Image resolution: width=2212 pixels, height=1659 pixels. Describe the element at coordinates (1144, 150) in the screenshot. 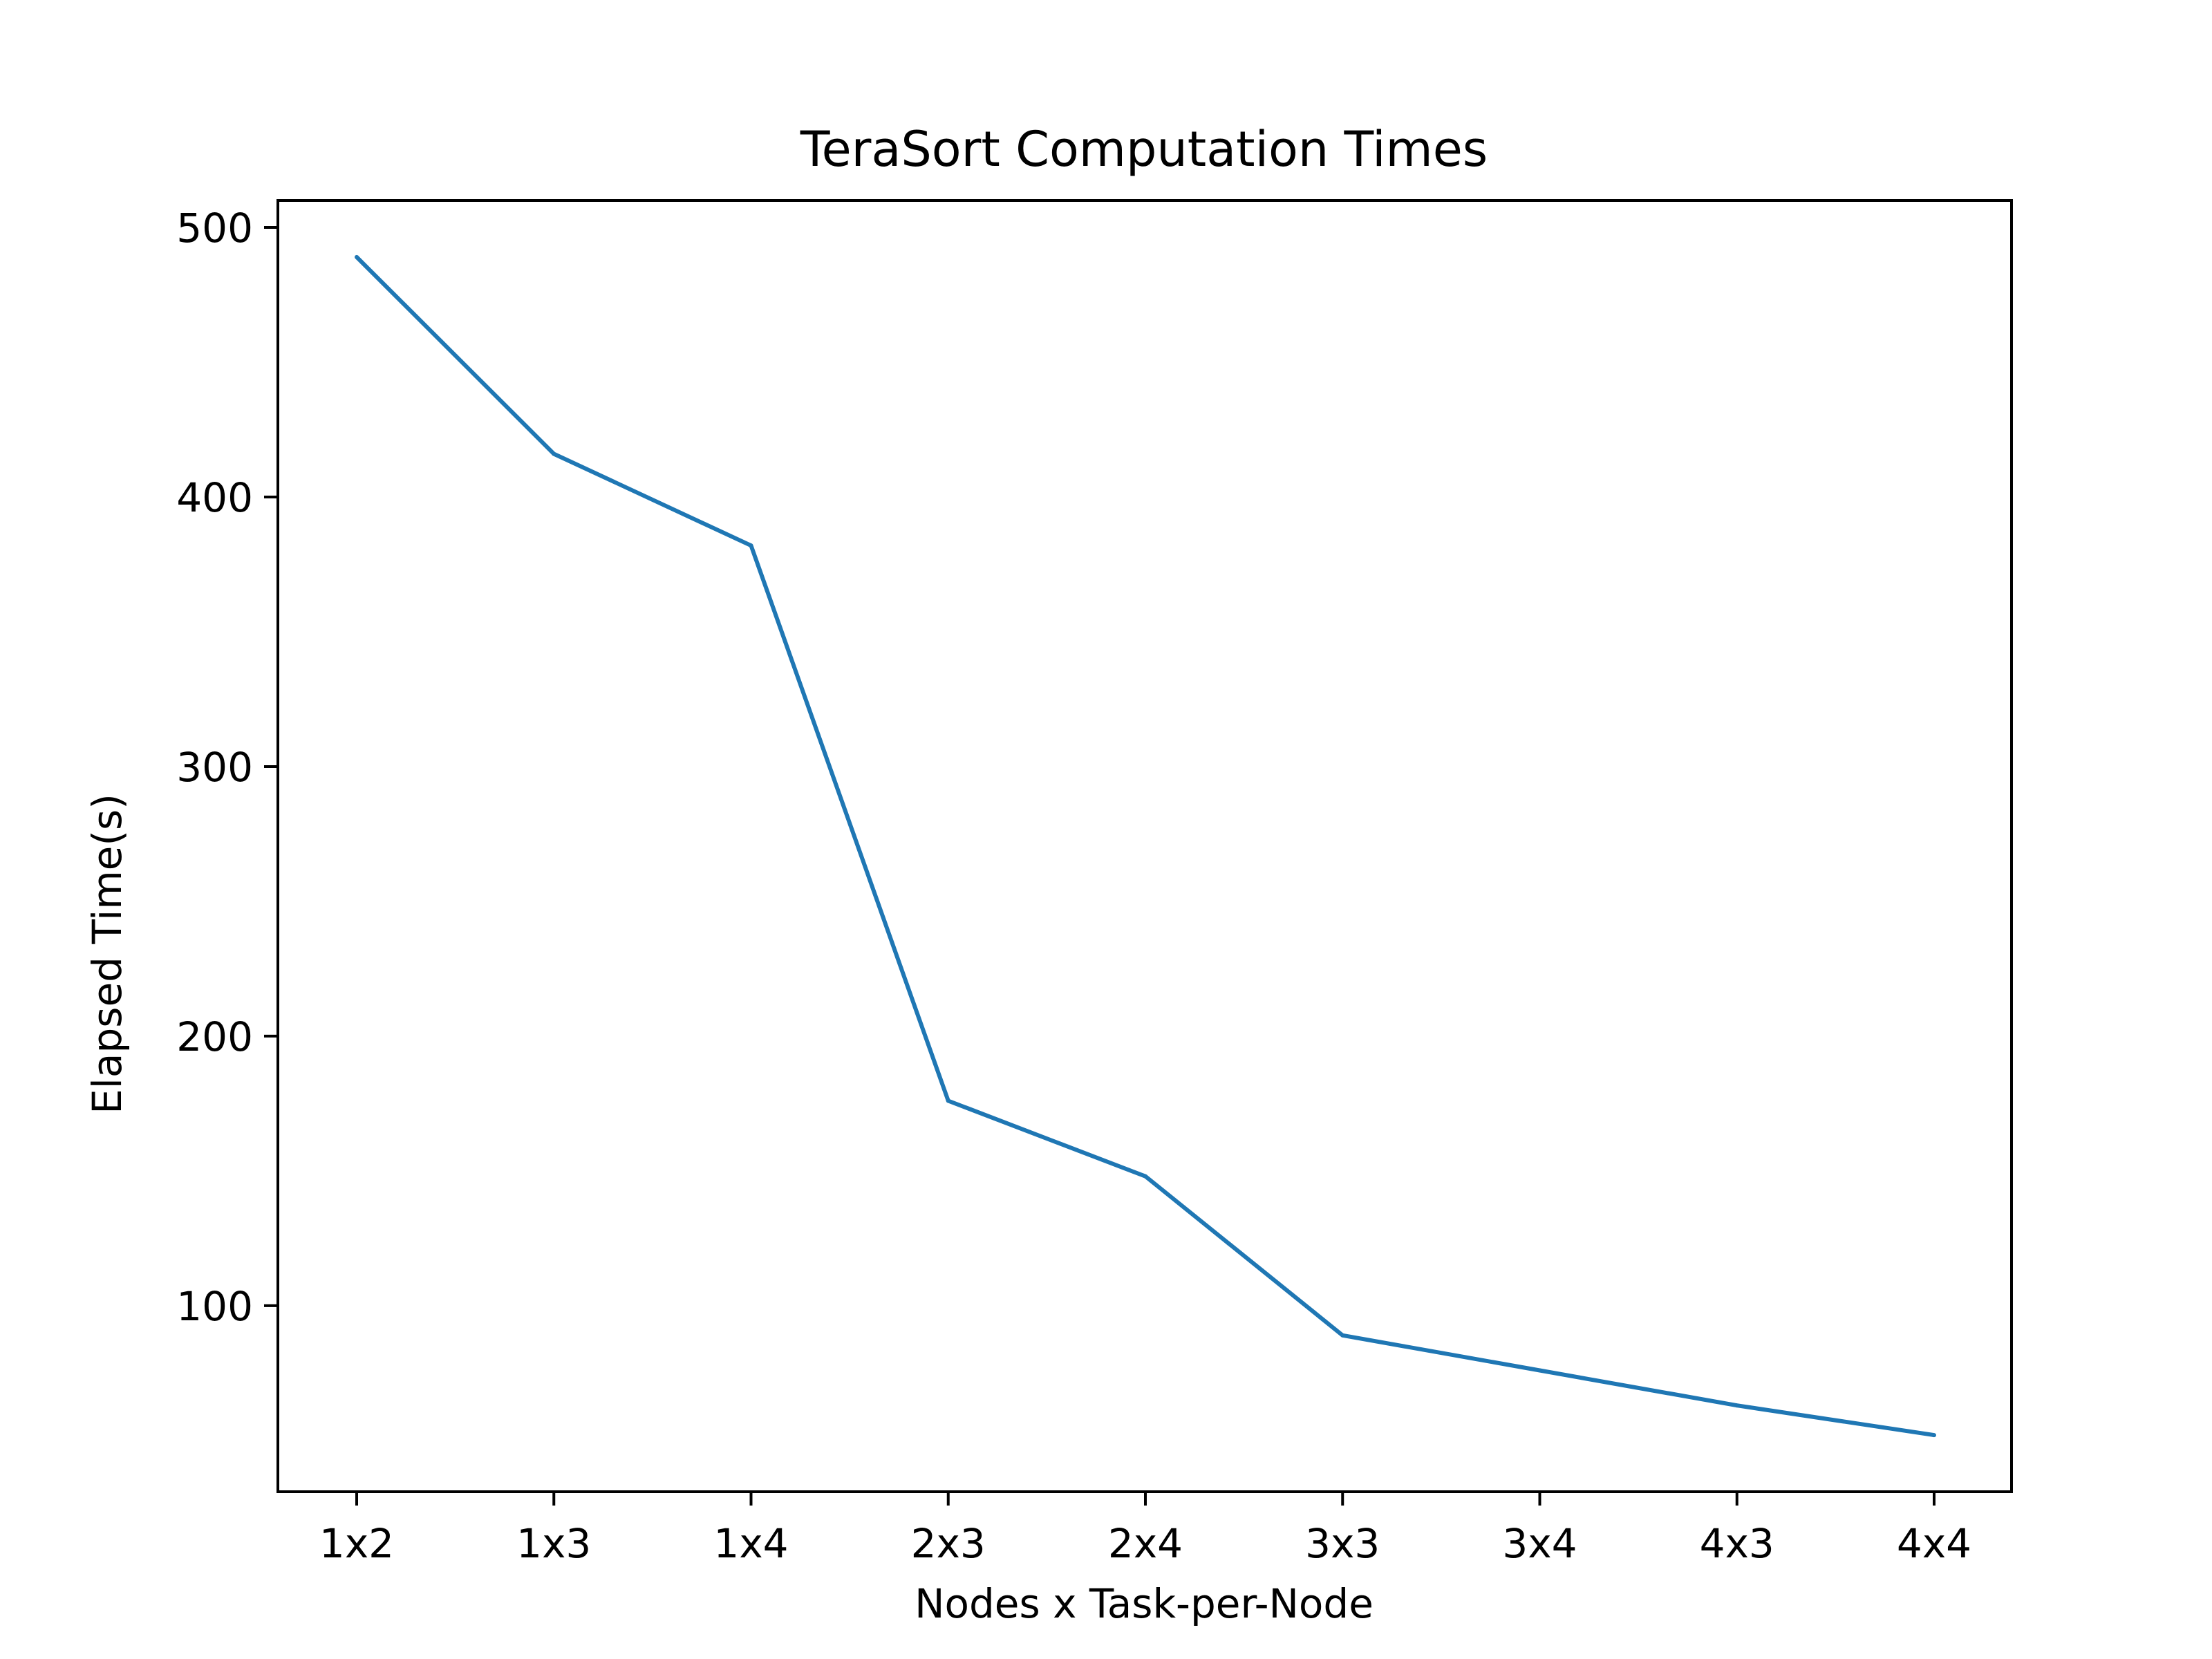

I see `chart-title: TeraSort Computation Times` at that location.